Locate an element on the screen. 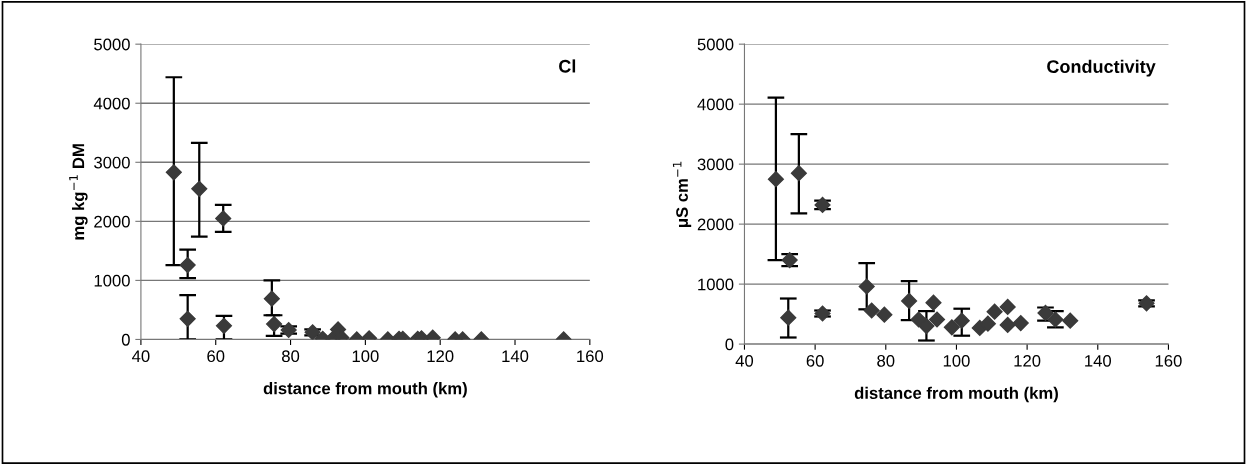 This screenshot has width=1247, height=465. text: Cl is located at coordinates (567, 66).